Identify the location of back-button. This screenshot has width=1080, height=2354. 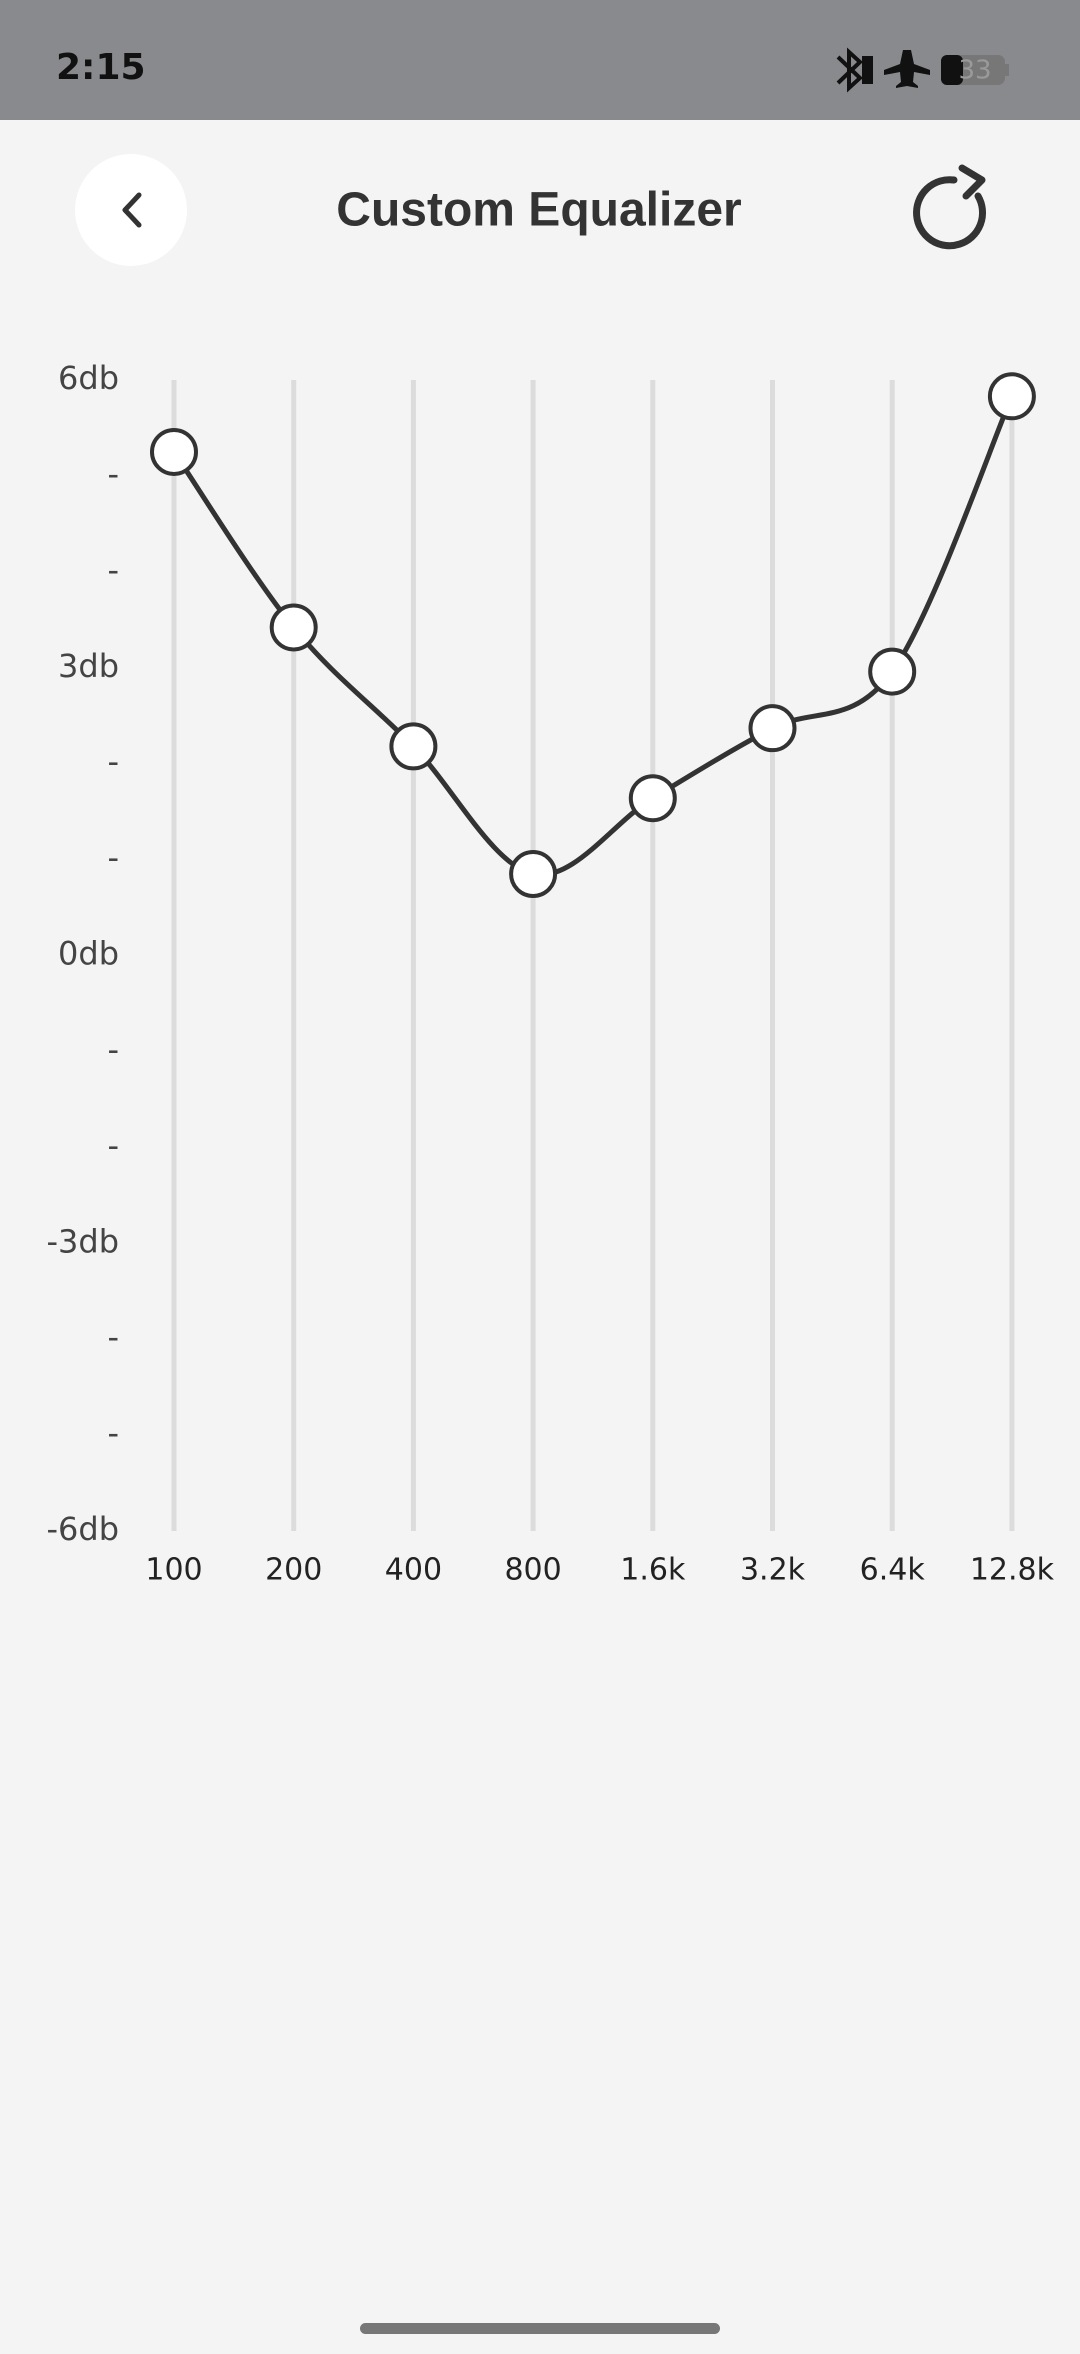
(131, 210).